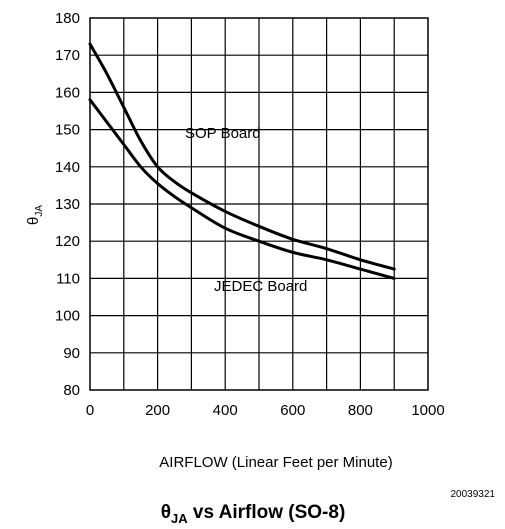  What do you see at coordinates (157, 410) in the screenshot?
I see `x-tick-label: 200` at bounding box center [157, 410].